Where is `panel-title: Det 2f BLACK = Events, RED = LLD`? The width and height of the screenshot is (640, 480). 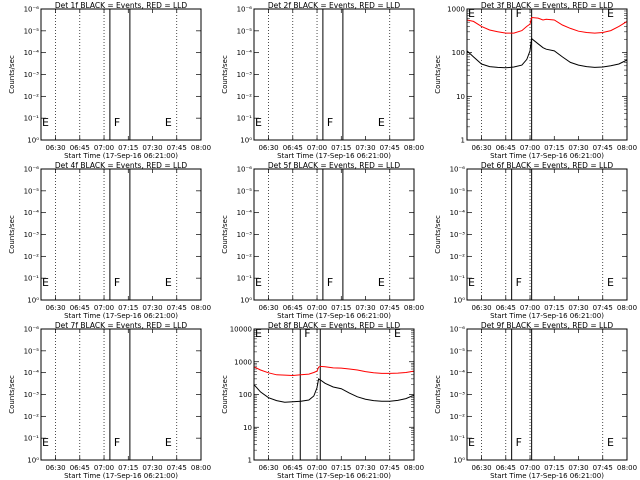
panel-title: Det 2f BLACK = Events, RED = LLD is located at coordinates (334, 5).